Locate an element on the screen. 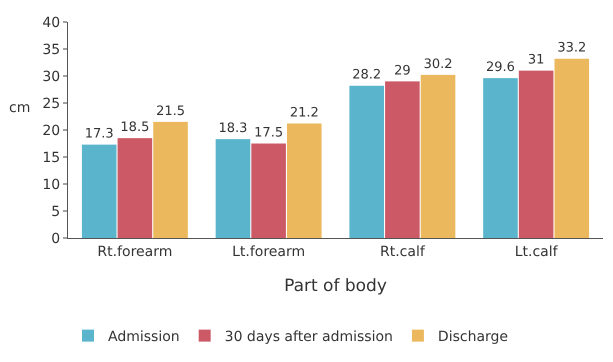  y-tick-label: 15 is located at coordinates (51, 158).